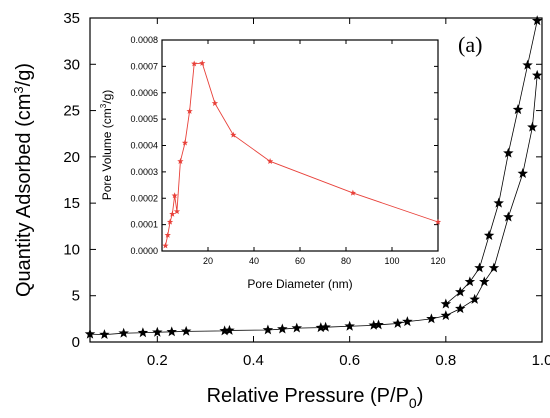 The image size is (550, 418). Describe the element at coordinates (254, 261) in the screenshot. I see `inset-x-tick-label: 40` at that location.